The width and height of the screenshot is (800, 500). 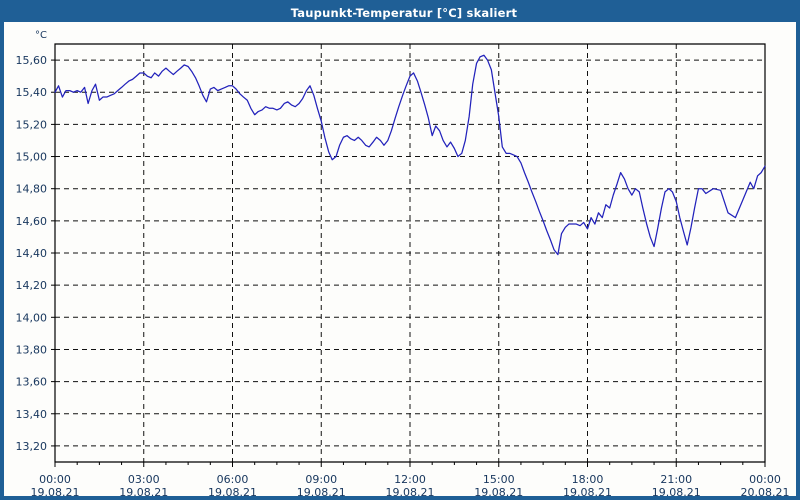 I want to click on y-axis-tick-label: 13,80, so click(x=32, y=349).